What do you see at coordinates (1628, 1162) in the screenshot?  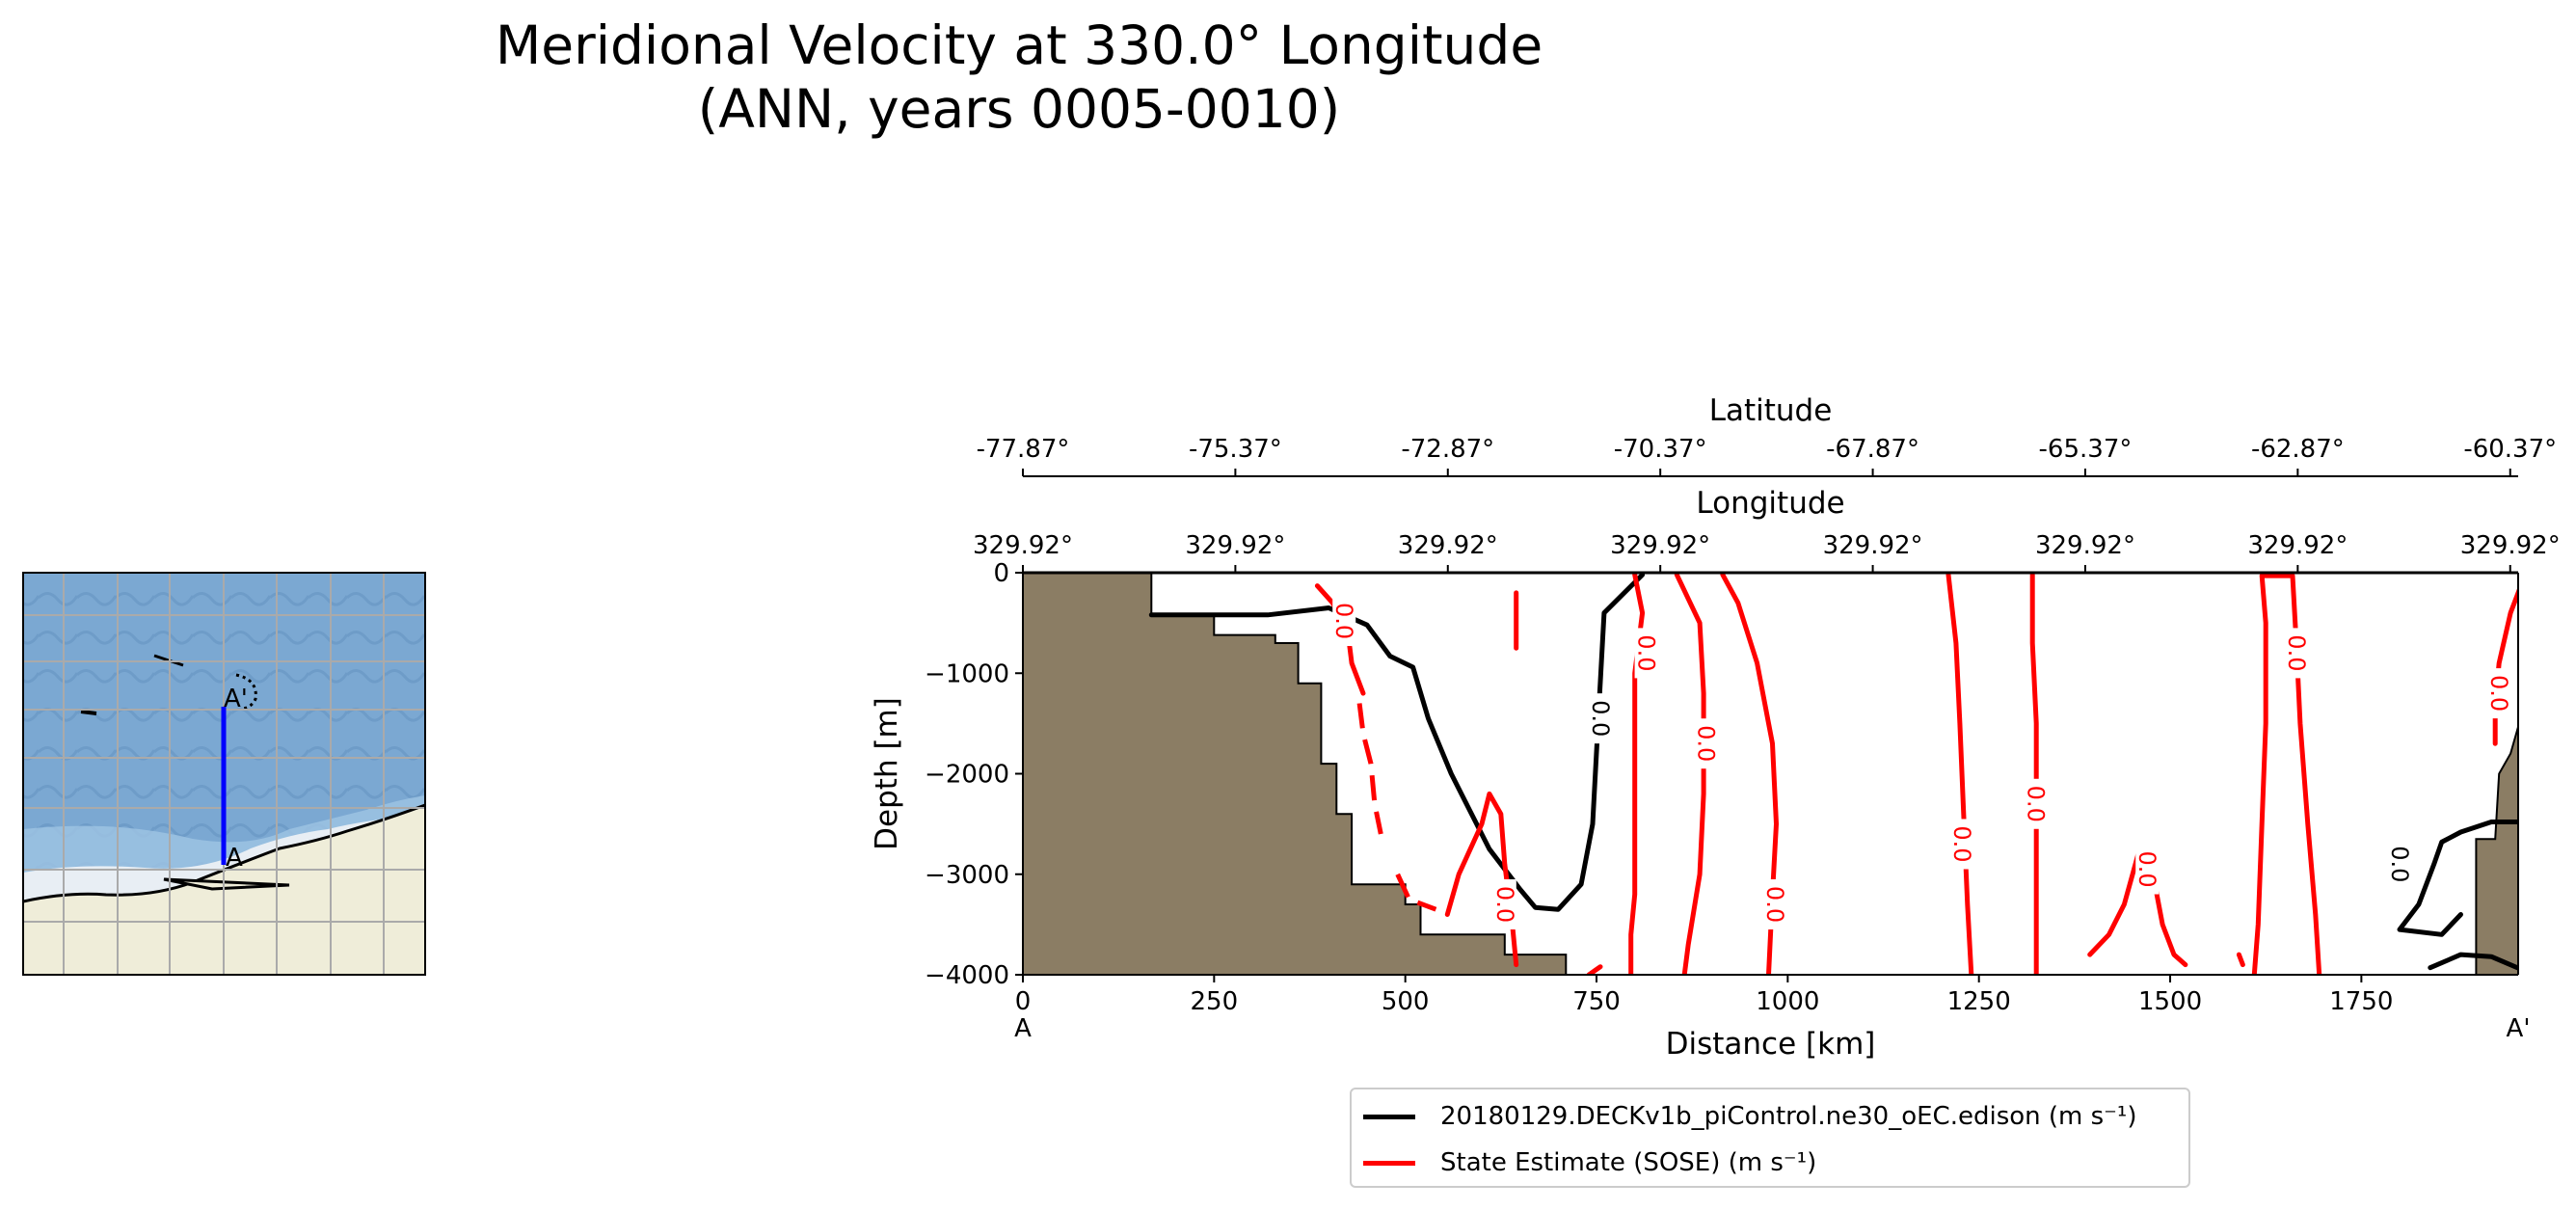 I see `legend-label-obs: State Estimate (SOSE) (m s⁻¹)` at bounding box center [1628, 1162].